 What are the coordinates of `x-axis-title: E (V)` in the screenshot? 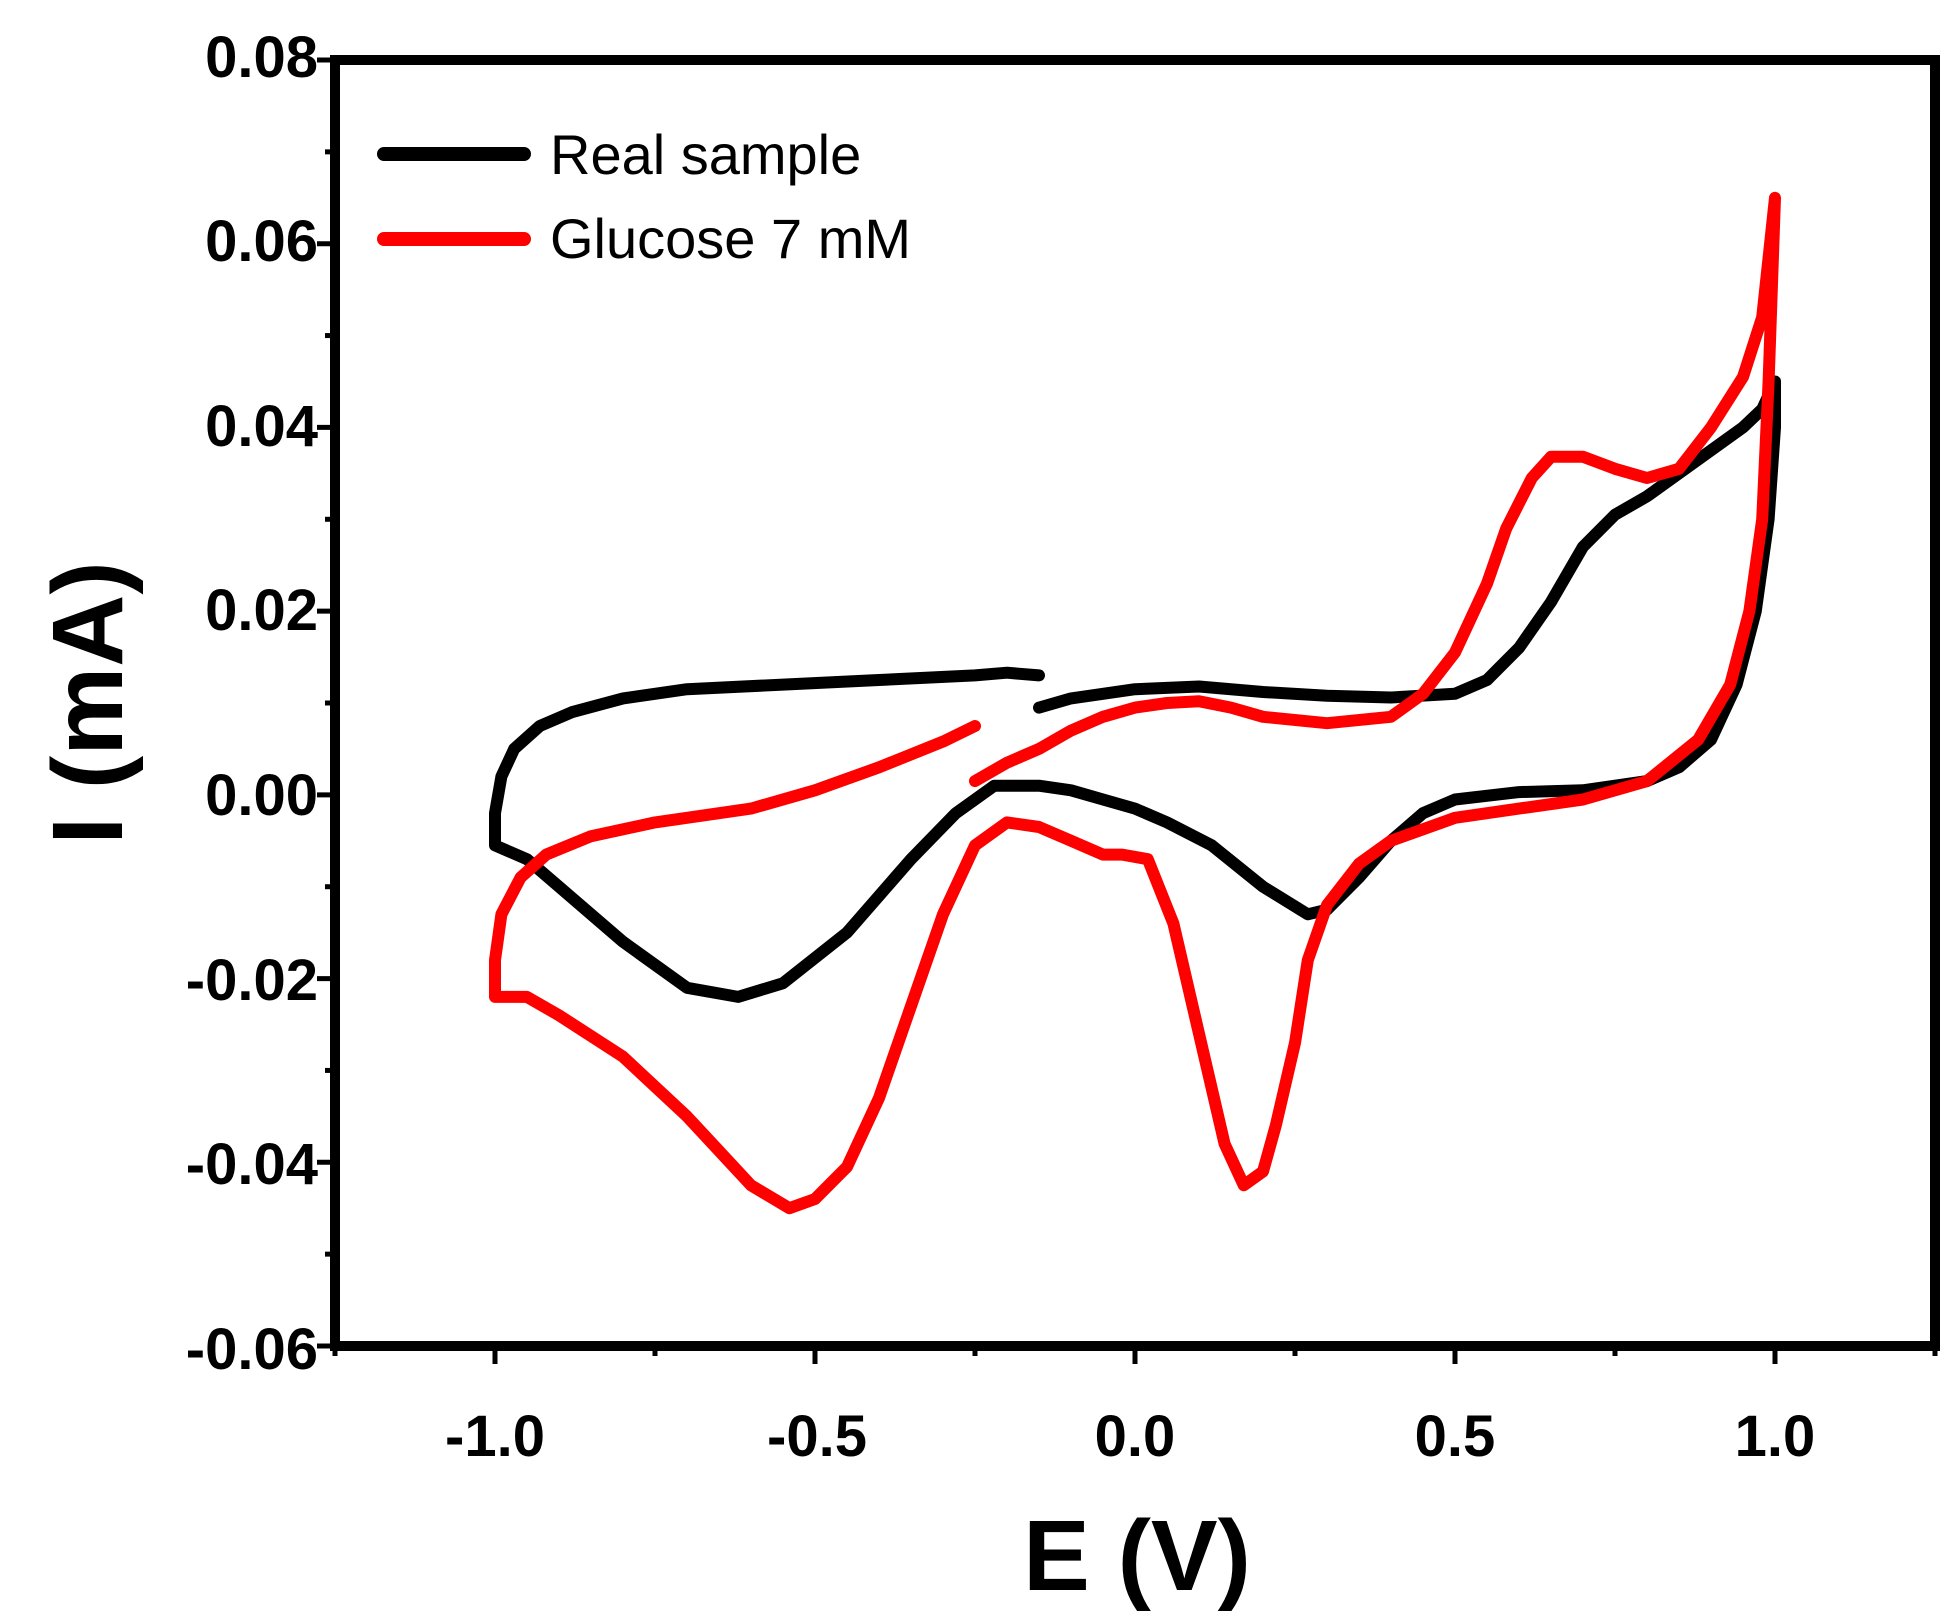 It's located at (1137, 1556).